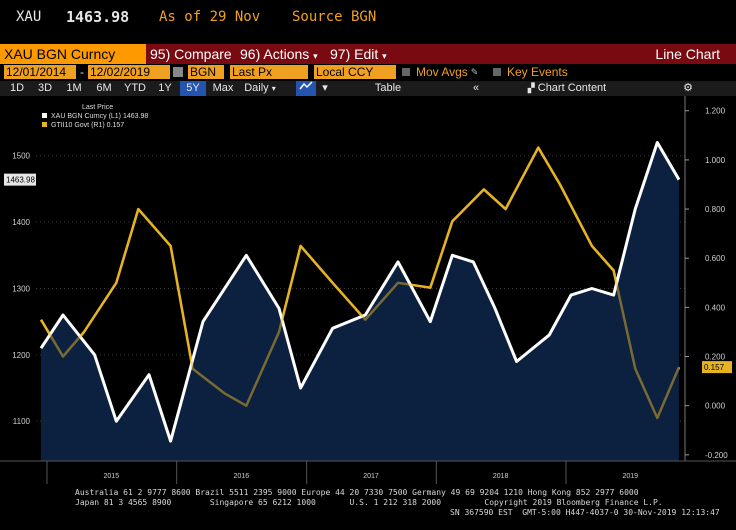  I want to click on left-tick-label: 1100, so click(22, 421).